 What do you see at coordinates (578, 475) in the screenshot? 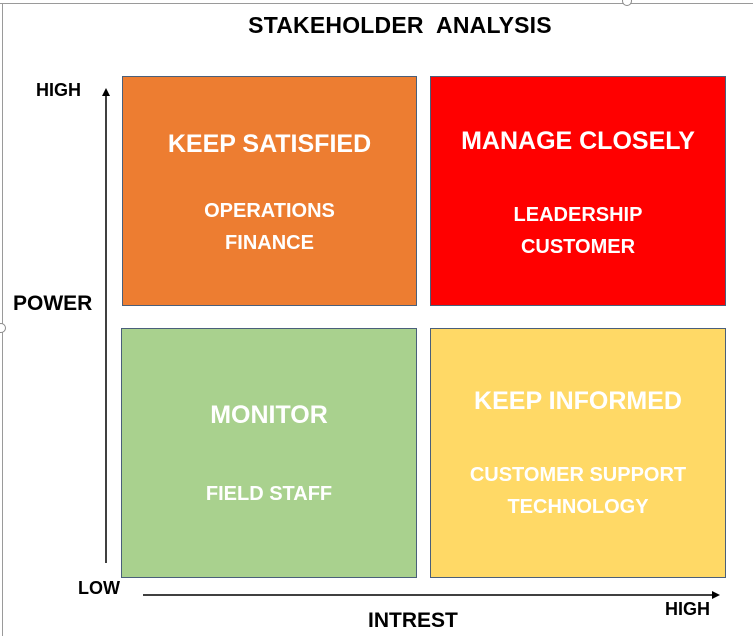
I see `stakeholder-item: CUSTOMER SUPPORT` at bounding box center [578, 475].